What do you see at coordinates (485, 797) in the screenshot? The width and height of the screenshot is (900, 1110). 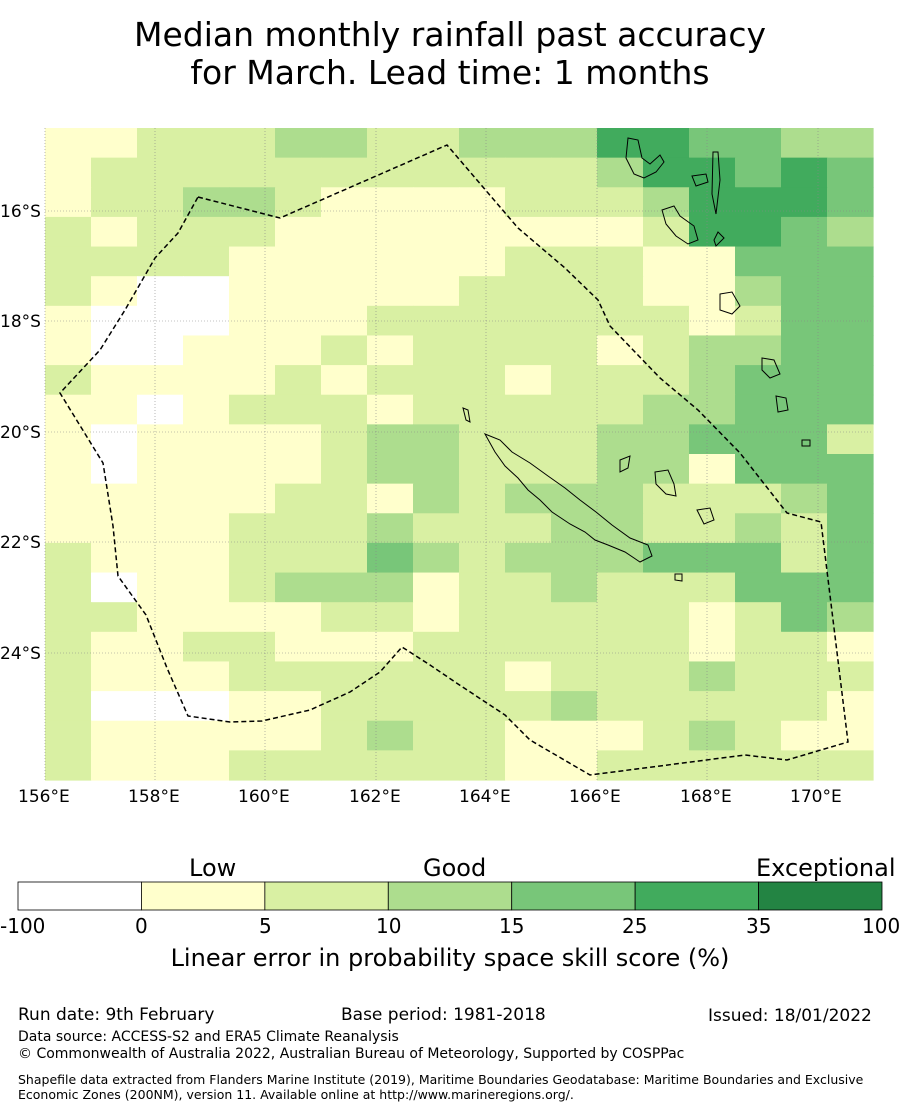 I see `lon-tick: 164°E` at bounding box center [485, 797].